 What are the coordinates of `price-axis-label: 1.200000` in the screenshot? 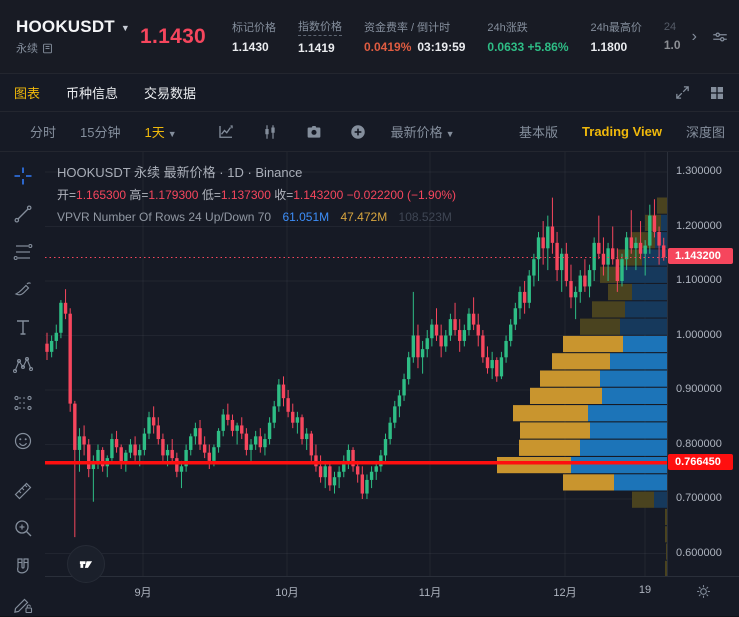 It's located at (699, 225).